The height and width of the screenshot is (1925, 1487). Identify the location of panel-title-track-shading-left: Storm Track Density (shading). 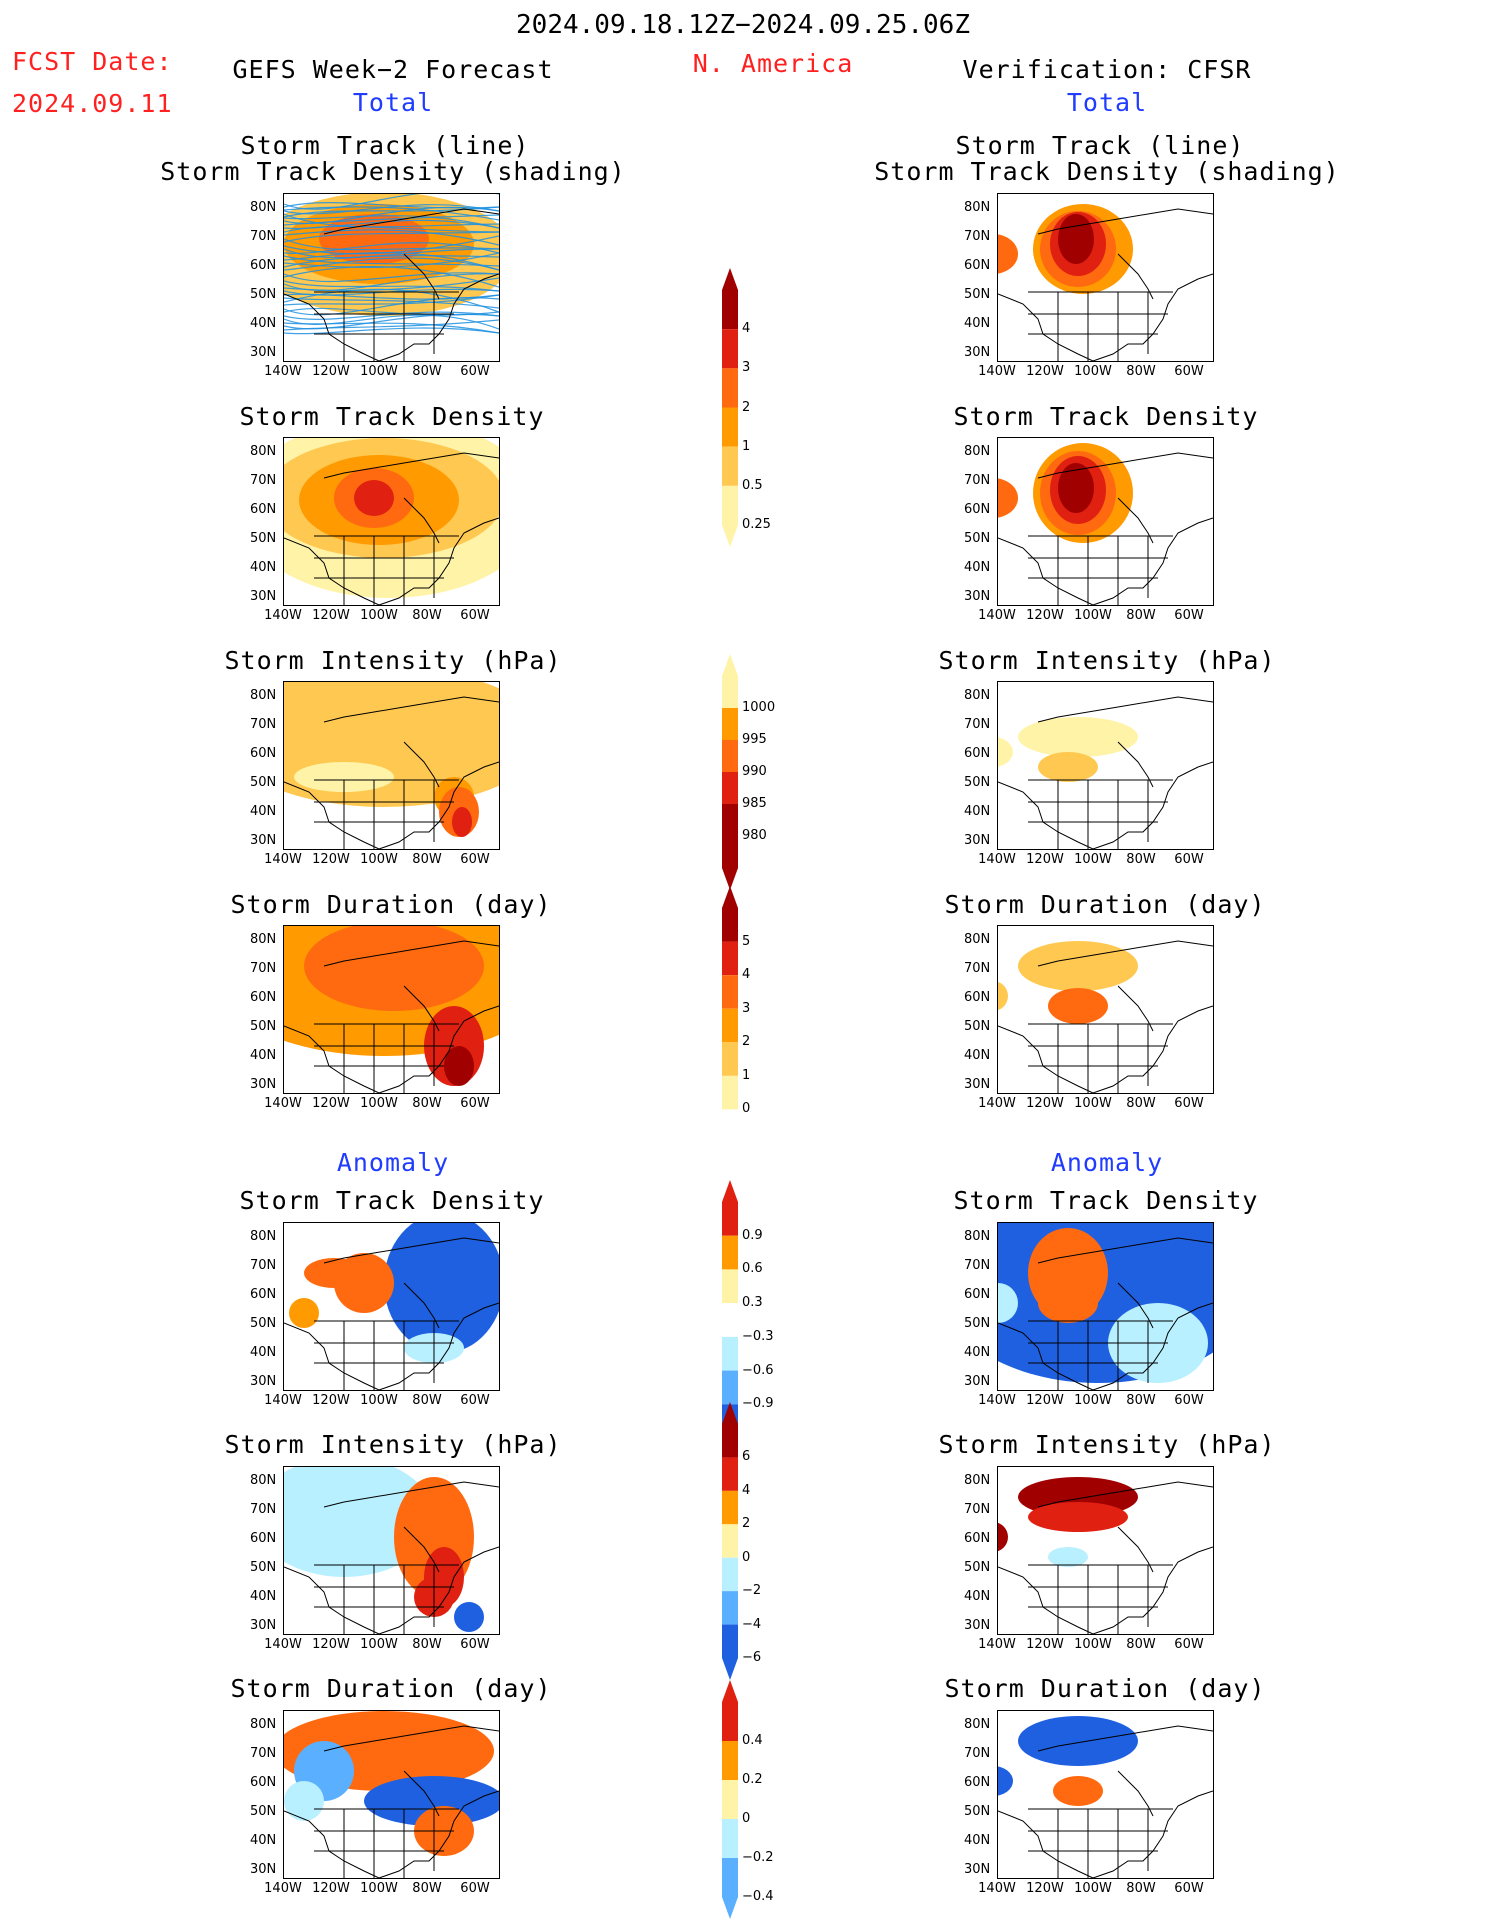
(393, 171).